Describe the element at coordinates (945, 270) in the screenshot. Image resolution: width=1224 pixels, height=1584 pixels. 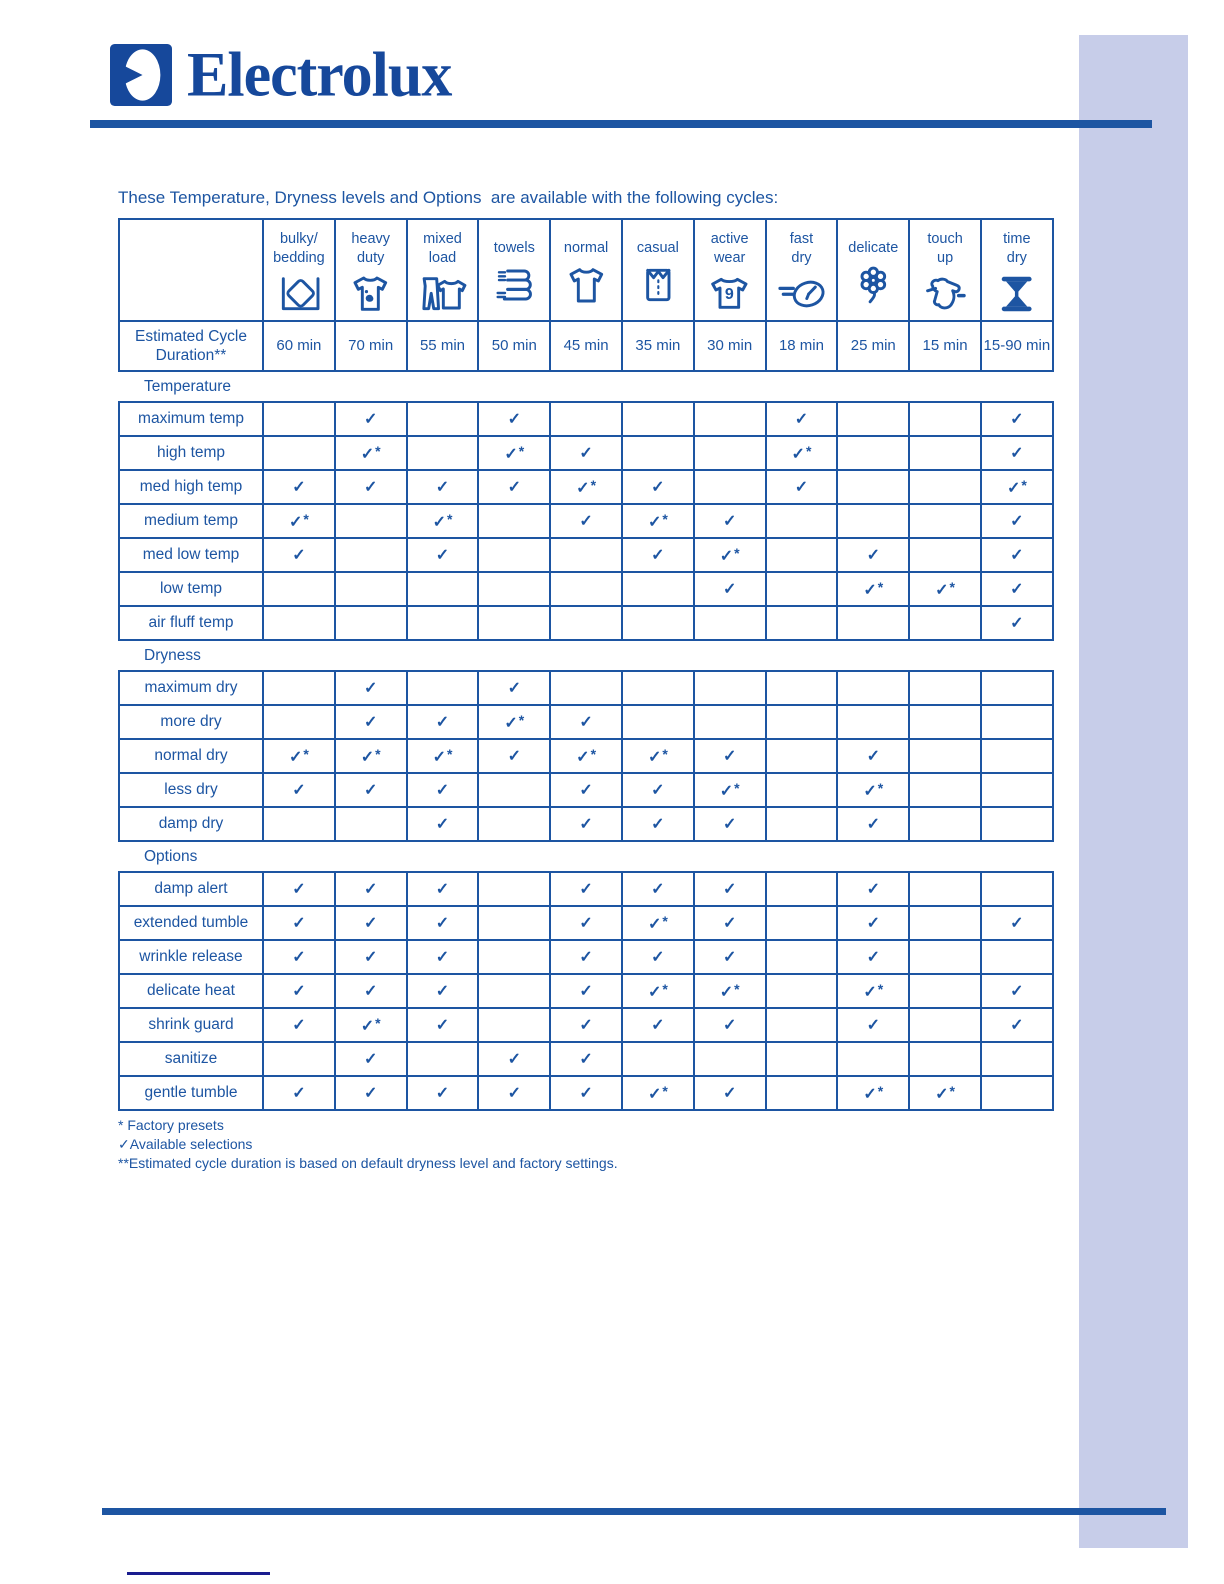
I see `cycle-column-touch-up: touch up` at that location.